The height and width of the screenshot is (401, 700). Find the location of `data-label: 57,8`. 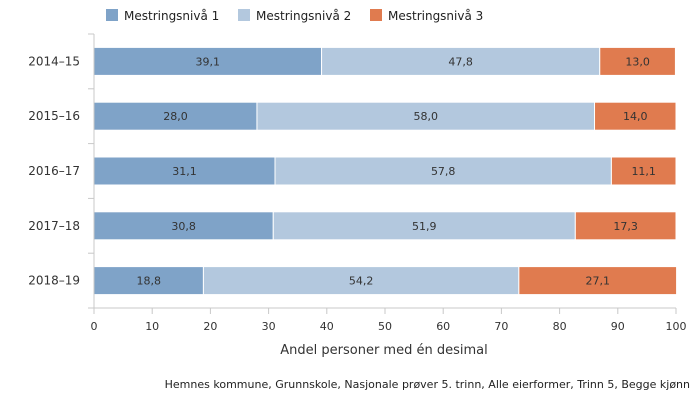

data-label: 57,8 is located at coordinates (443, 171).